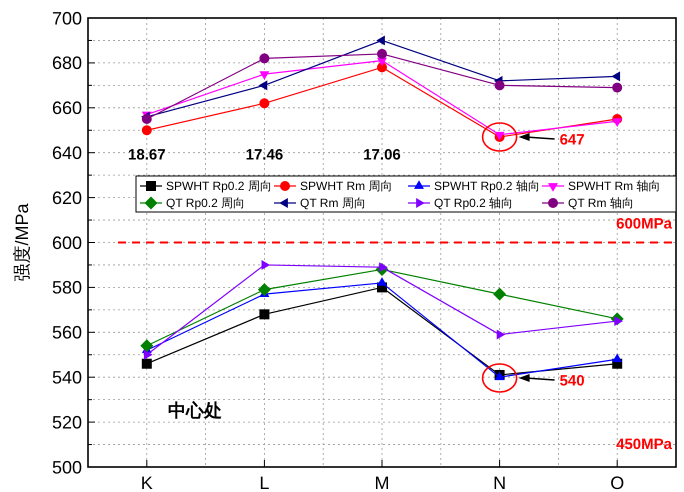  I want to click on x-tick-label: L, so click(264, 482).